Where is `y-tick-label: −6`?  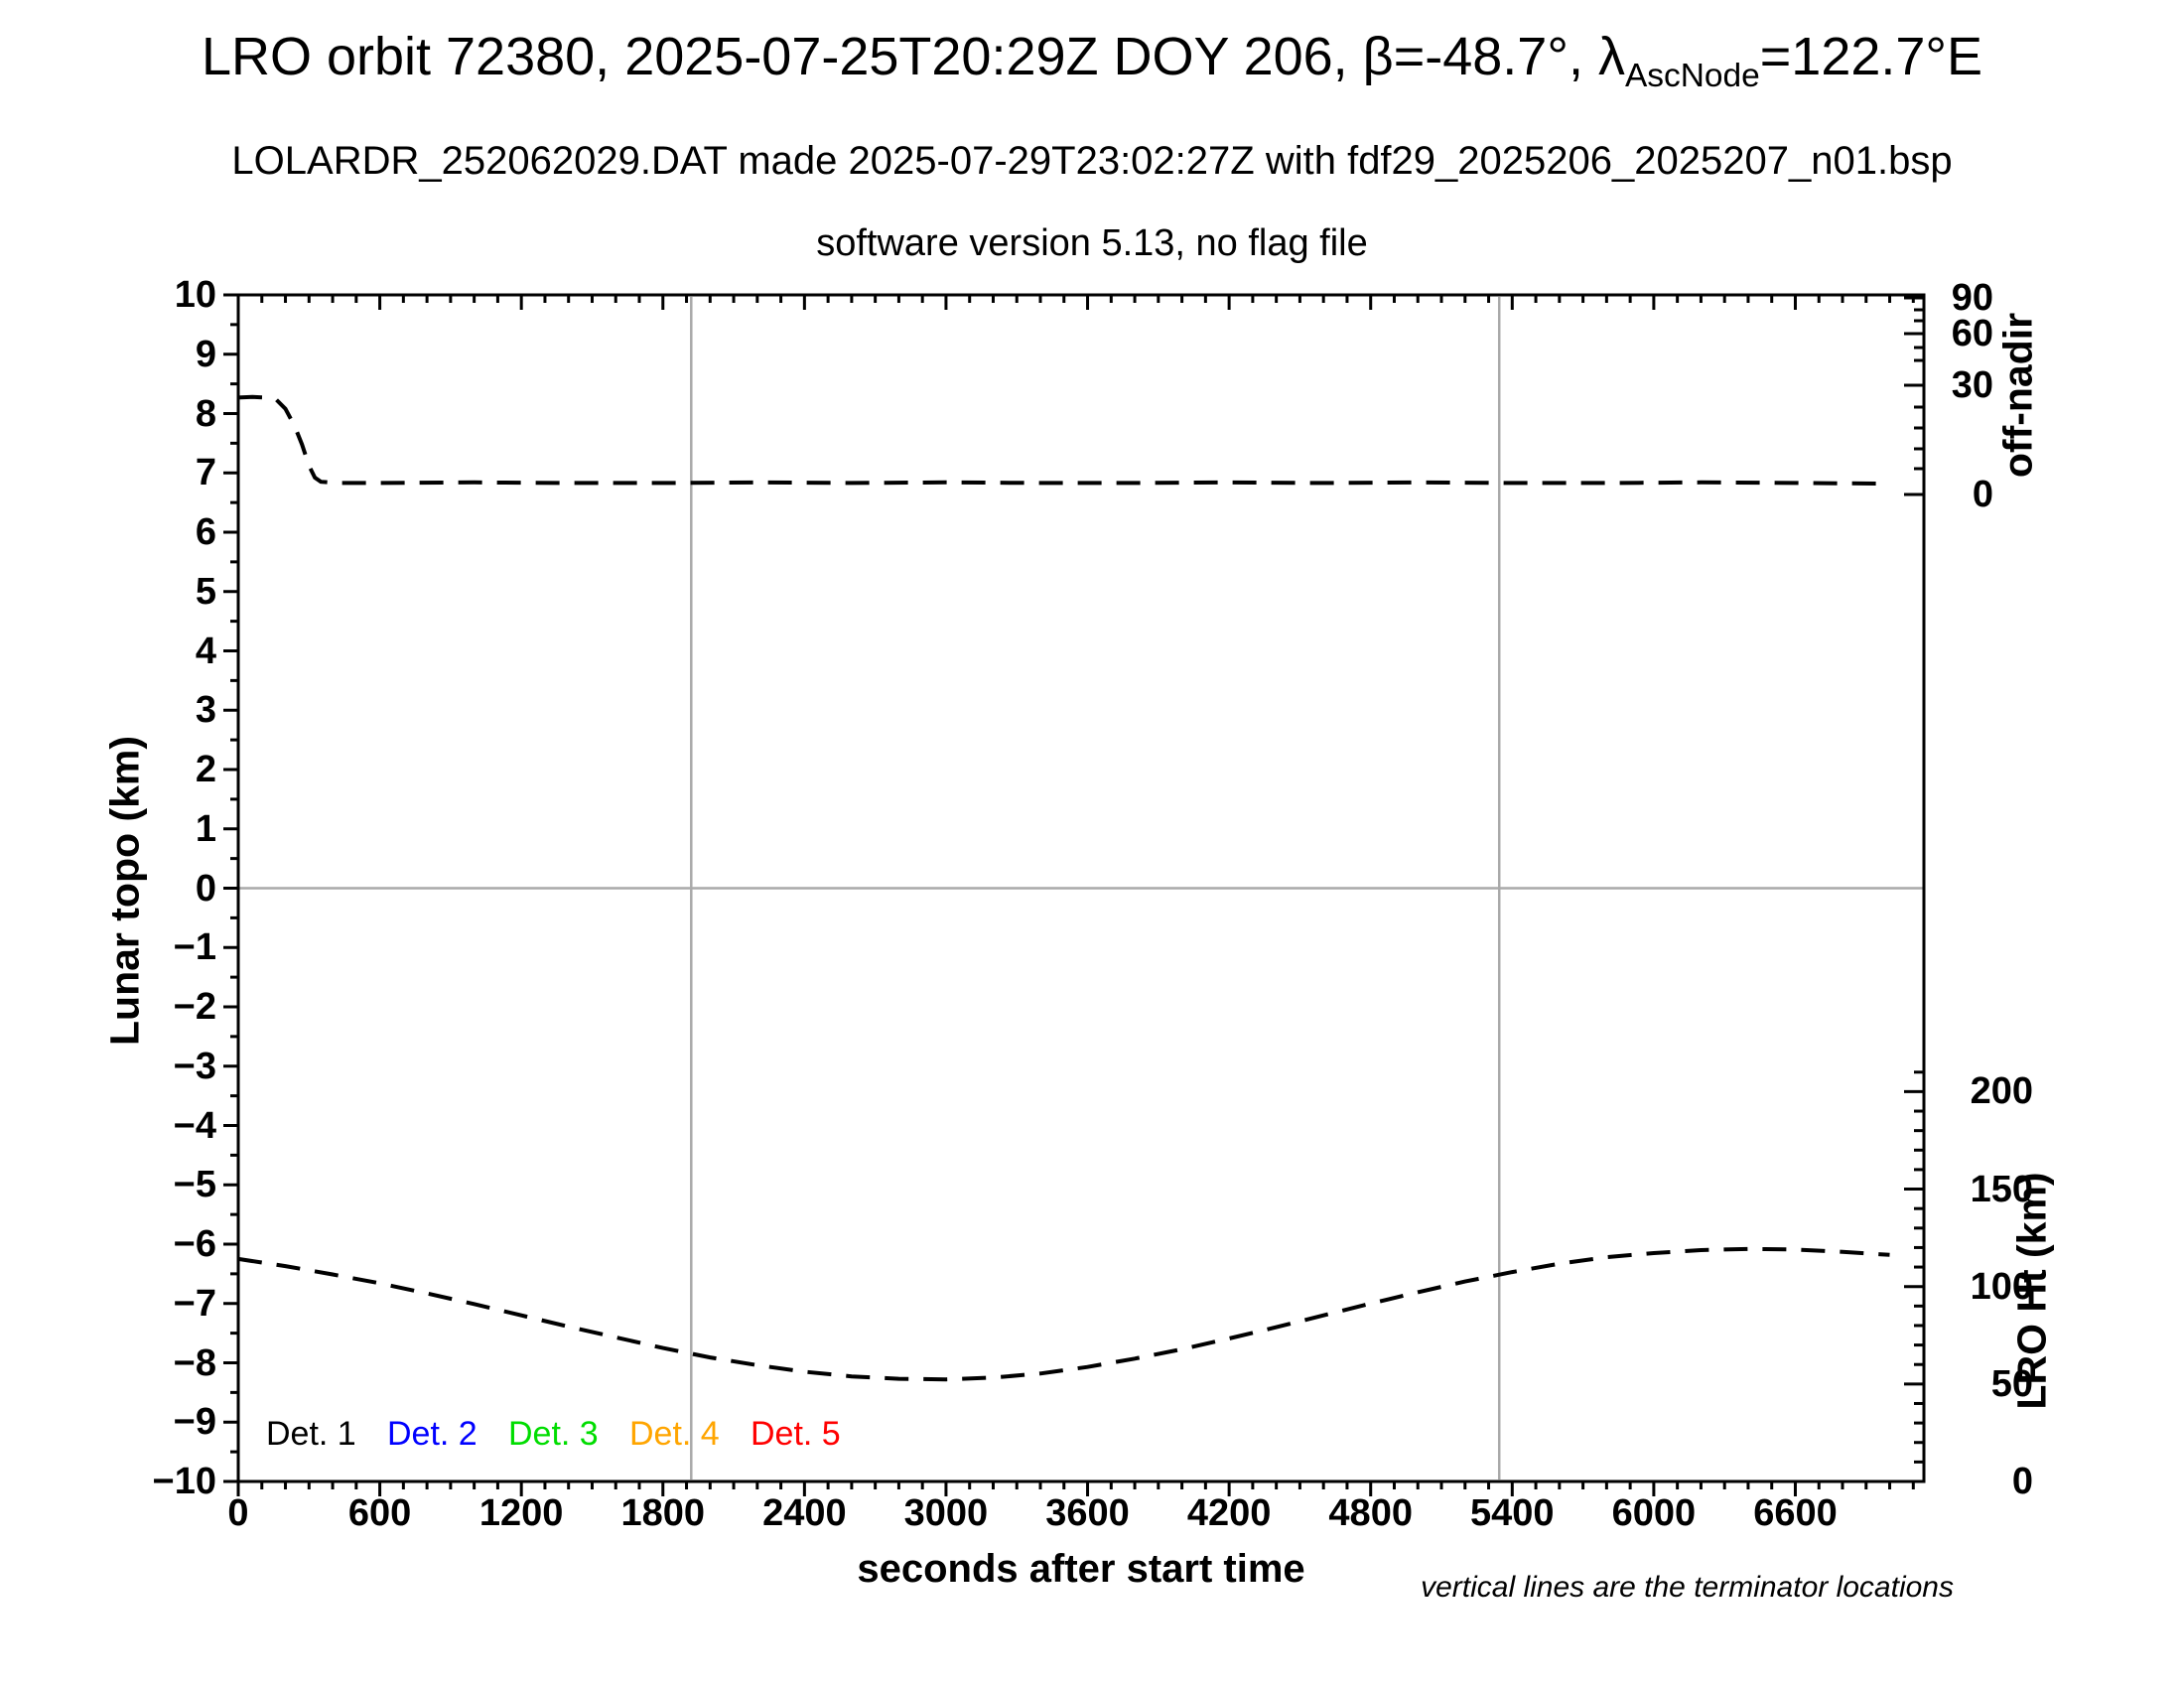
y-tick-label: −6 is located at coordinates (194, 1244).